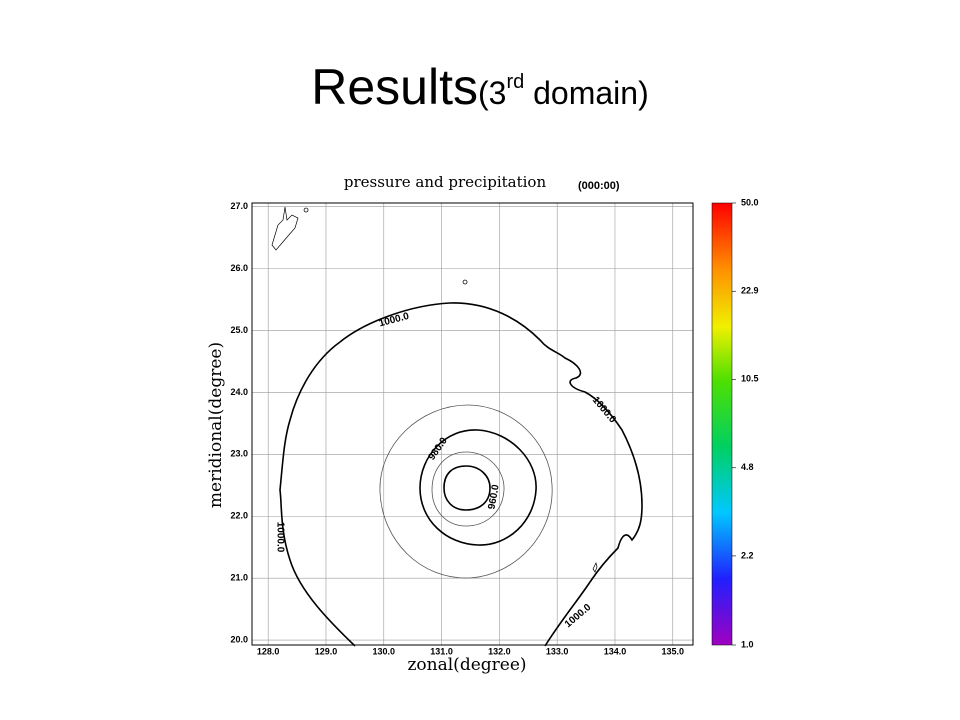  I want to click on x-tick-label: 132.0, so click(499, 651).